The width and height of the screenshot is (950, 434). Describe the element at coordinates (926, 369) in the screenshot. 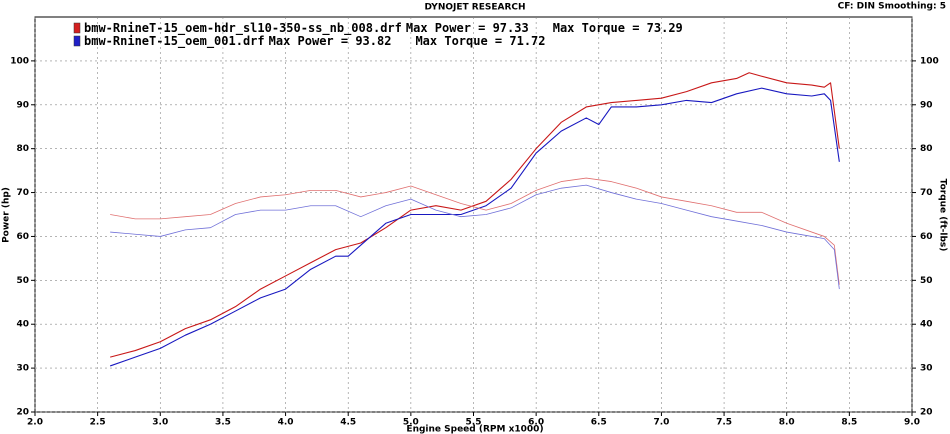

I see `y2-tick-label: 30` at that location.